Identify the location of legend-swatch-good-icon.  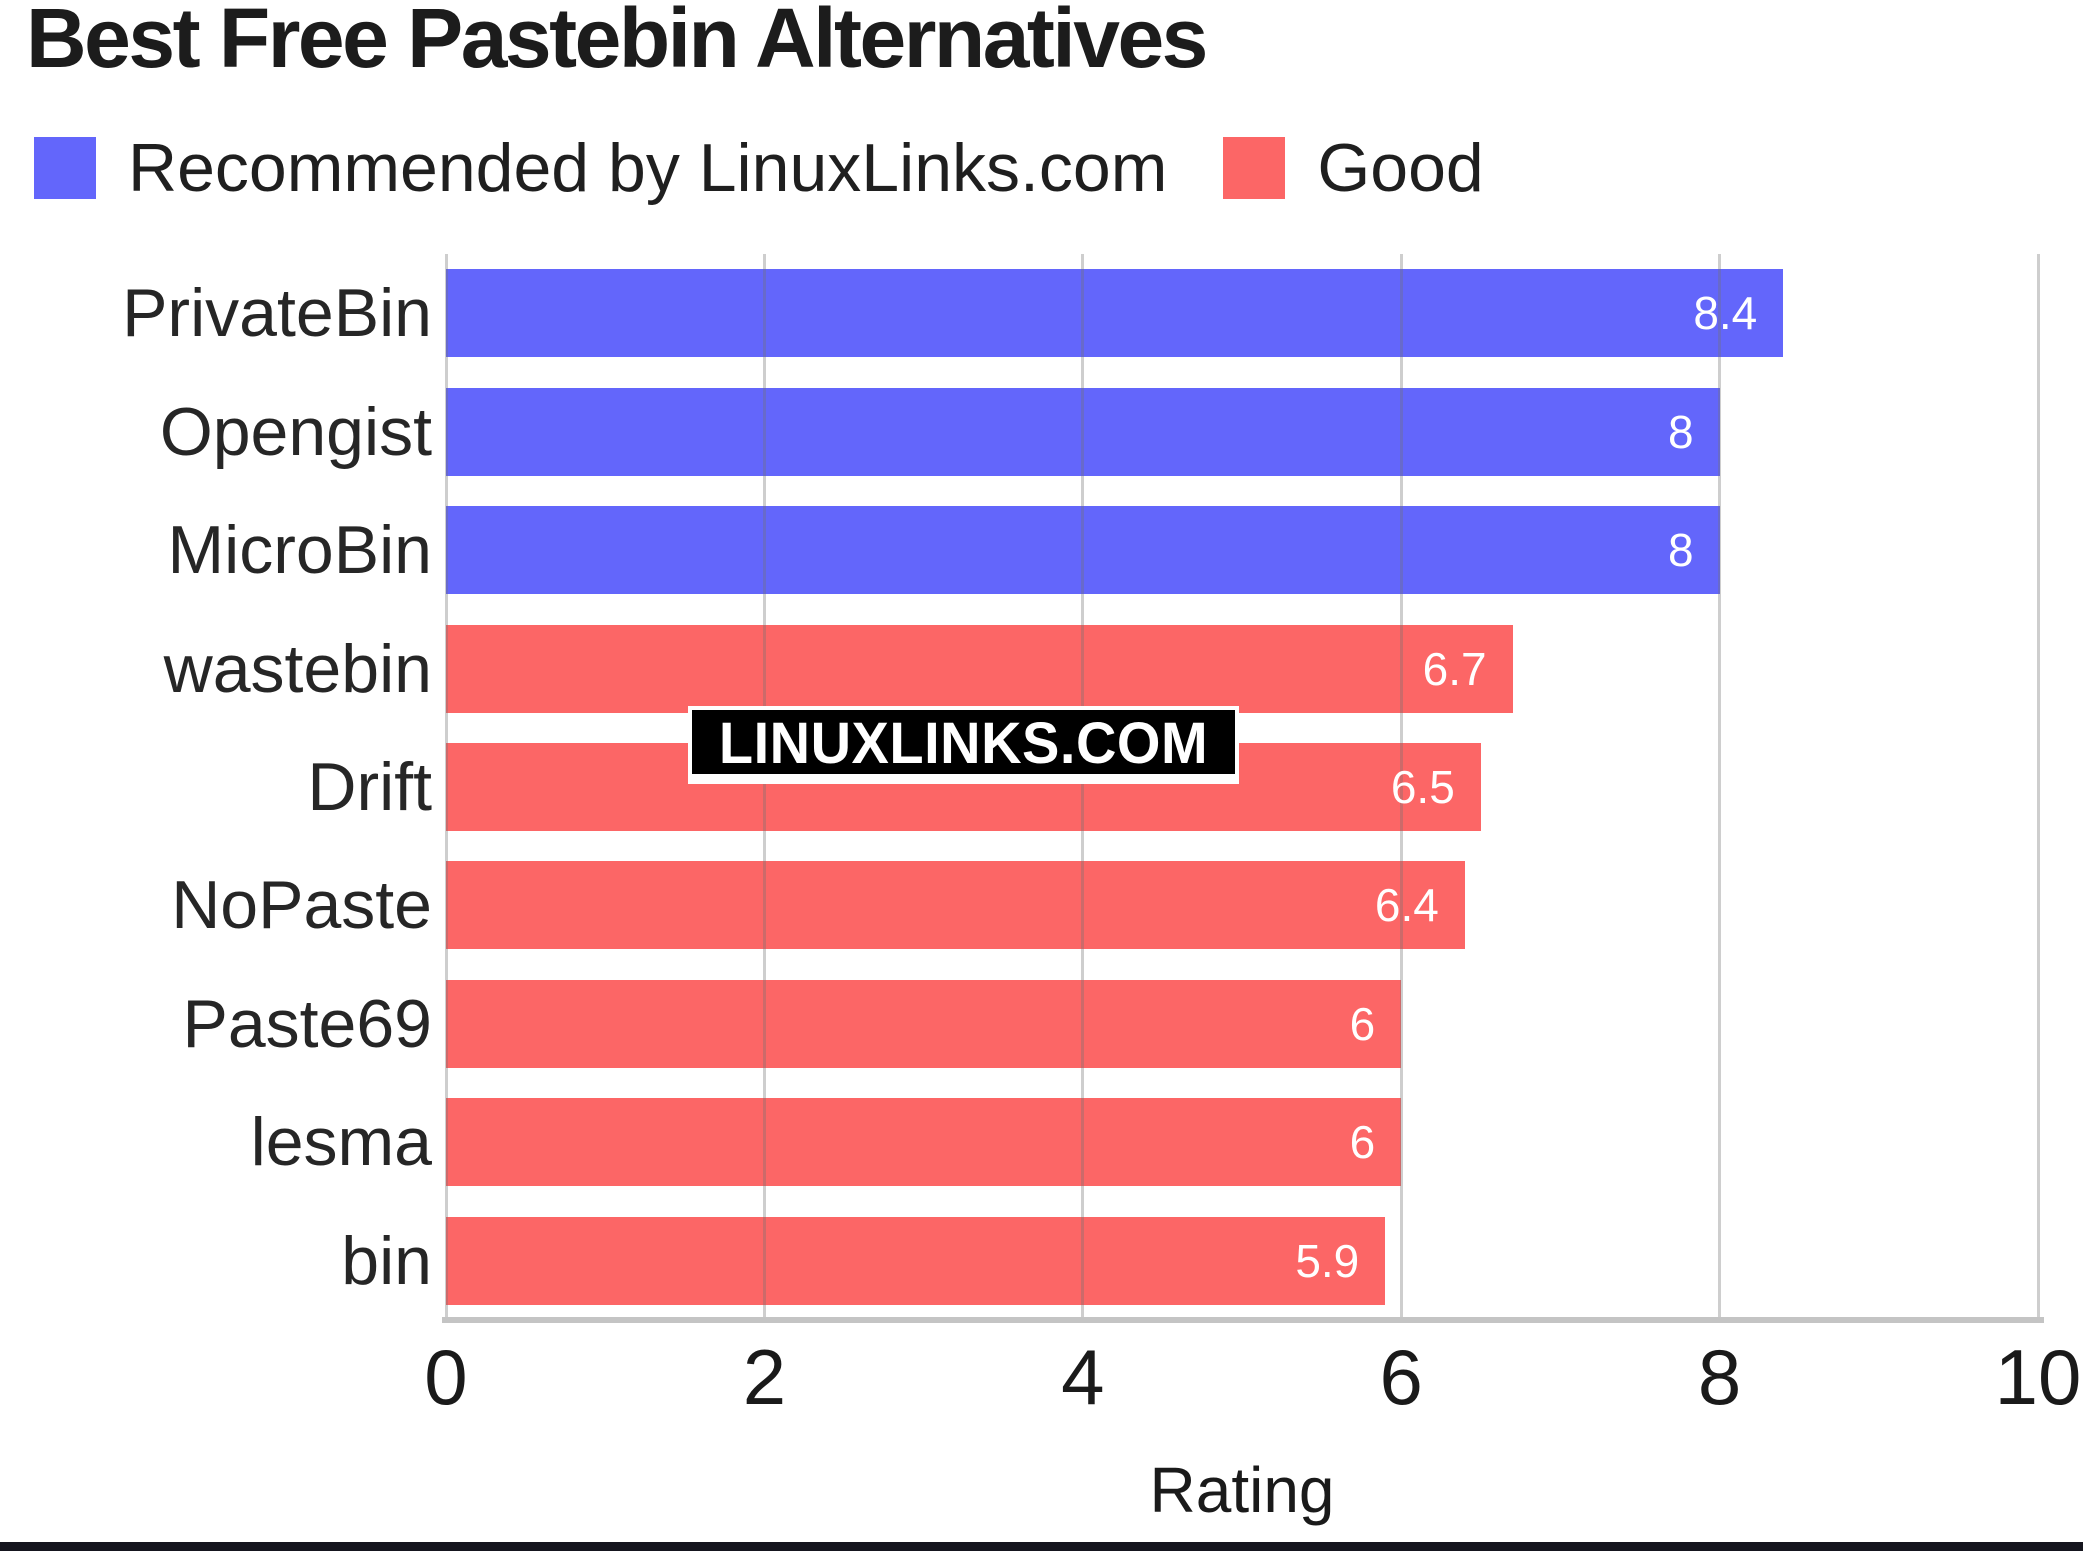
(1254, 168).